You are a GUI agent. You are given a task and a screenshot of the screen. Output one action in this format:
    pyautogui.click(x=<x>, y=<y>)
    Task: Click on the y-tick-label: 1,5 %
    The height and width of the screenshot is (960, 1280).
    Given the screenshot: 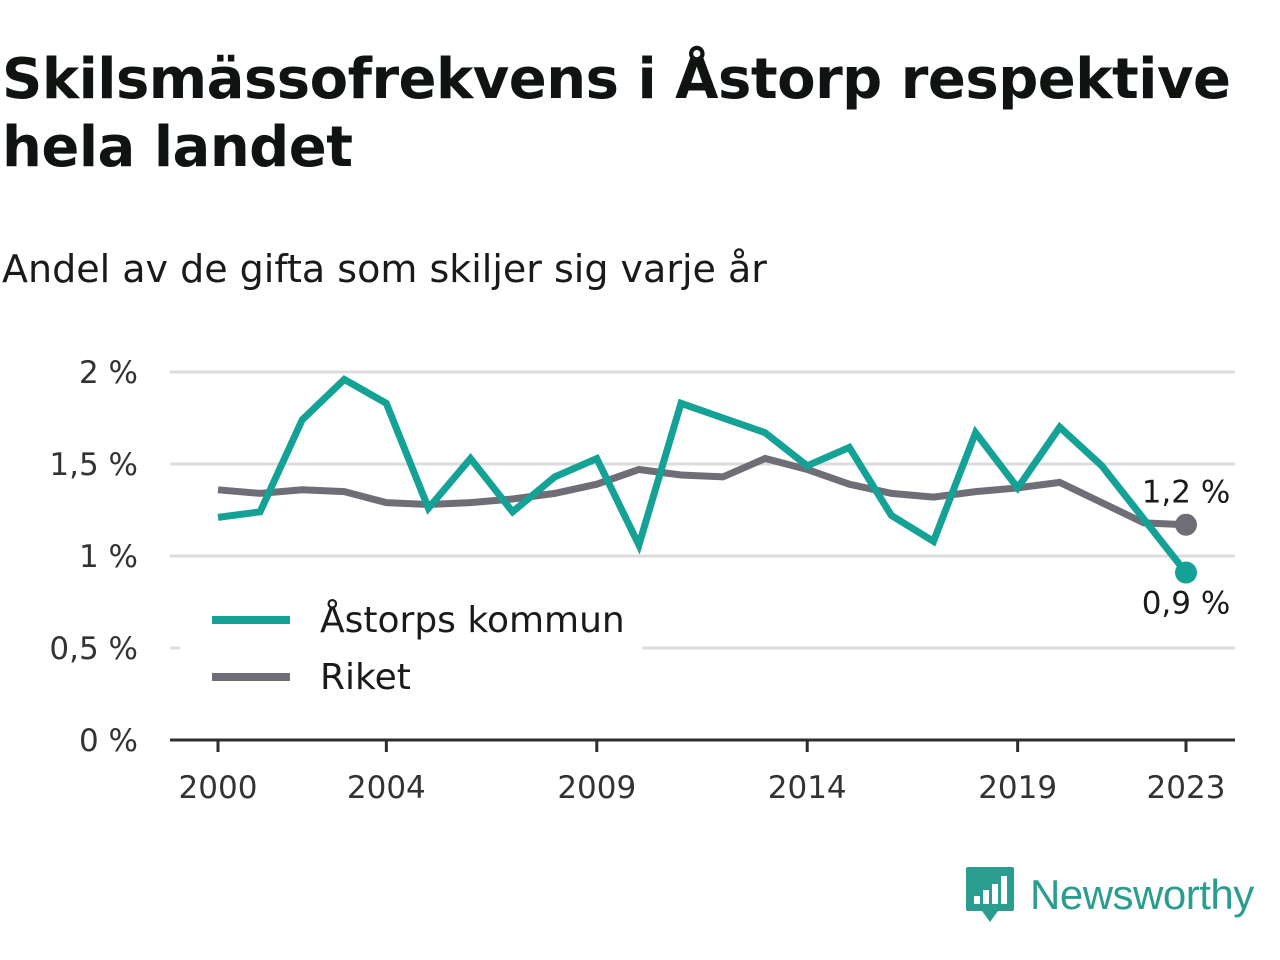 What is the action you would take?
    pyautogui.click(x=93, y=465)
    